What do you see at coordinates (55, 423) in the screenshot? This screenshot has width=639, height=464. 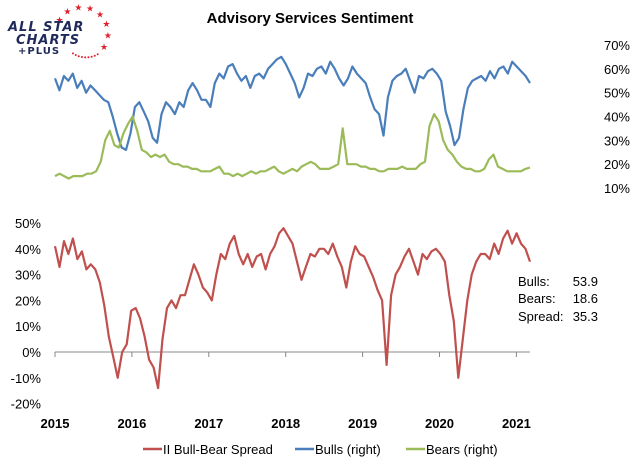 I see `xtick-label: 2015` at bounding box center [55, 423].